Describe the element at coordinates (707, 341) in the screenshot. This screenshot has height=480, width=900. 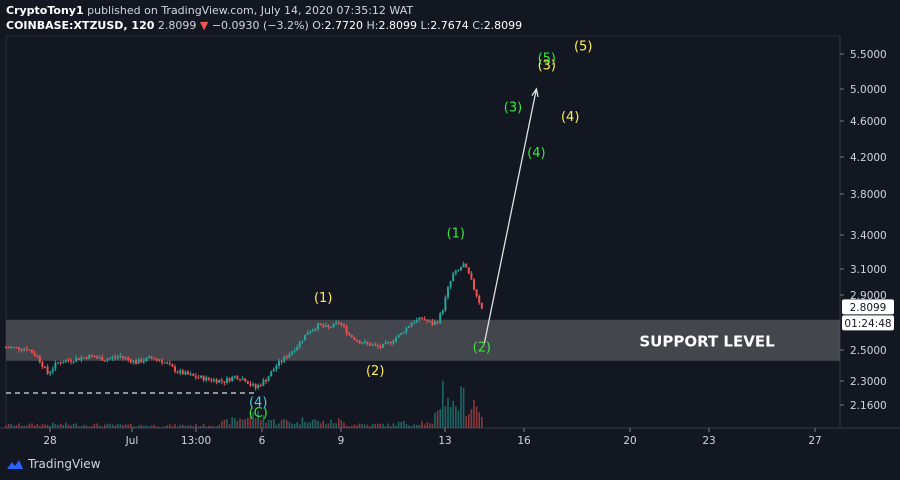
I see `support-level-label: SUPPORT LEVEL` at that location.